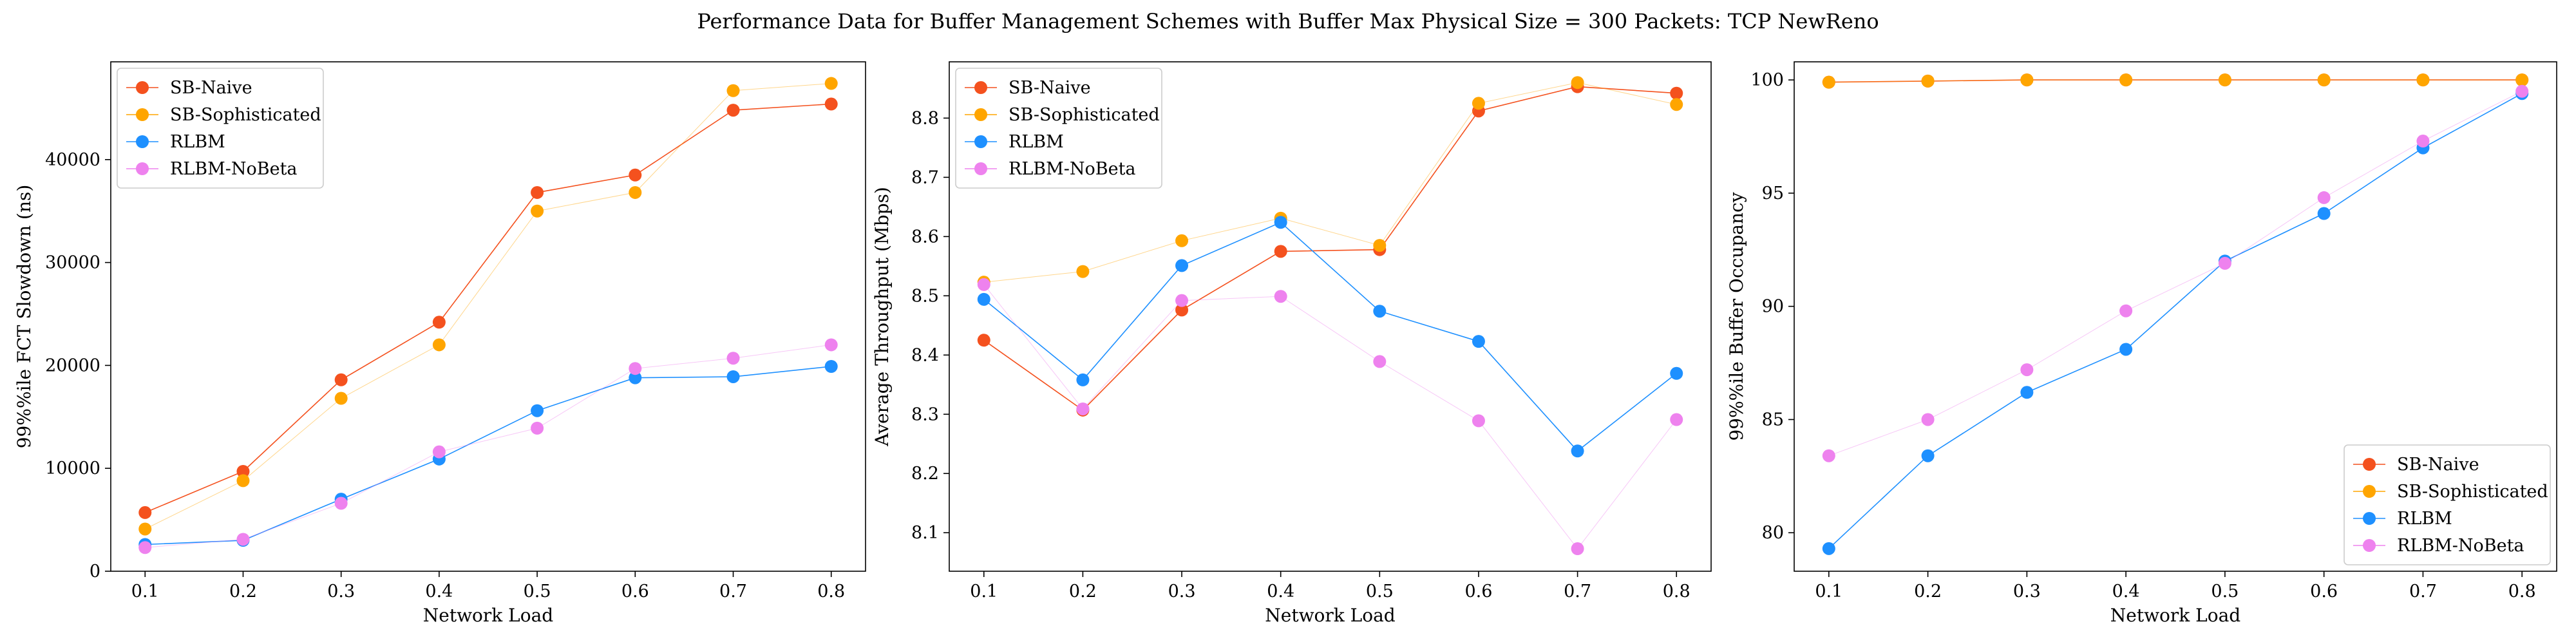 The image size is (2576, 644). I want to click on y-tick-label: 8.1, so click(925, 533).